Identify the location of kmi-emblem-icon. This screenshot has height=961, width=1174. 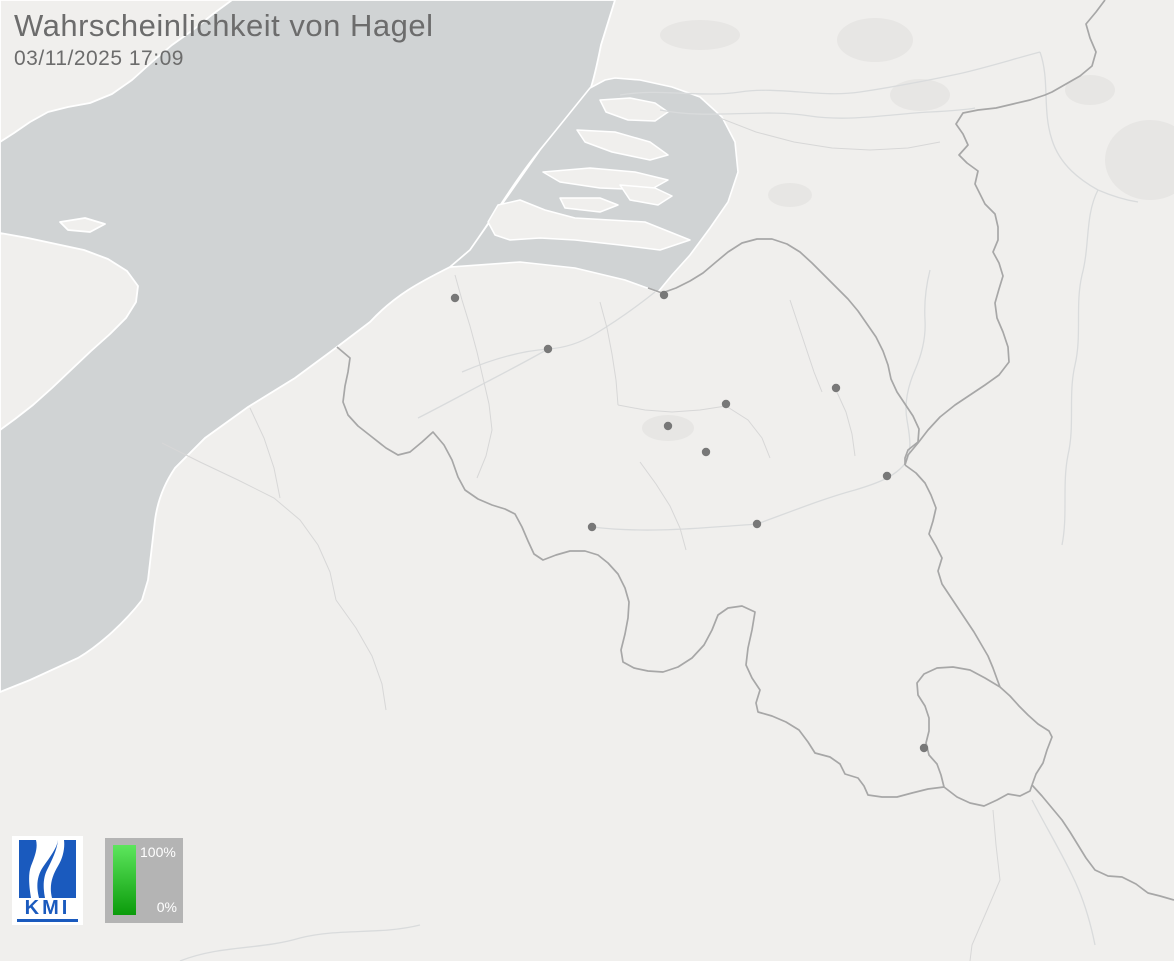
(47, 869).